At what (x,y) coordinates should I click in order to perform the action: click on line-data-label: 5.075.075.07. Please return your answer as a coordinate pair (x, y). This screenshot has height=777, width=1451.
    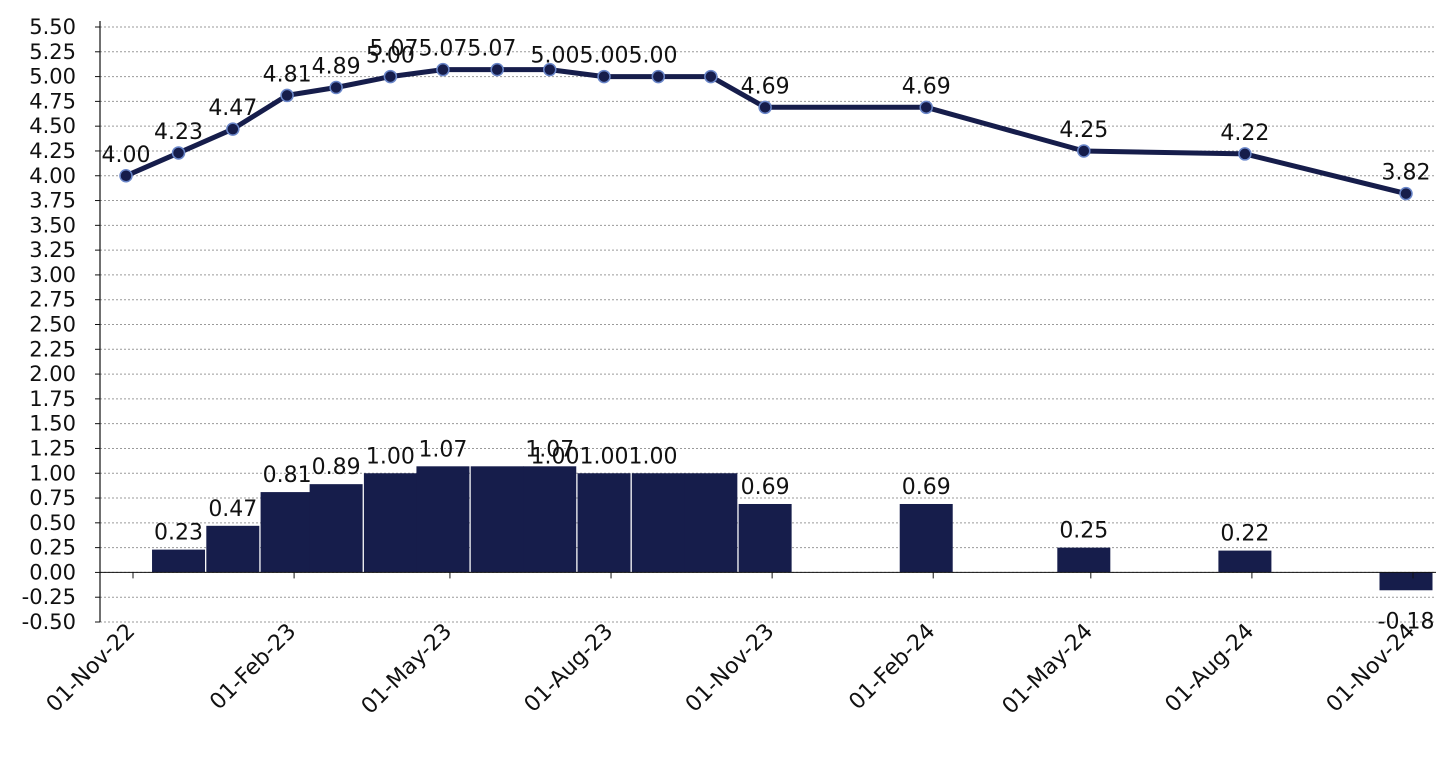
    Looking at the image, I should click on (442, 49).